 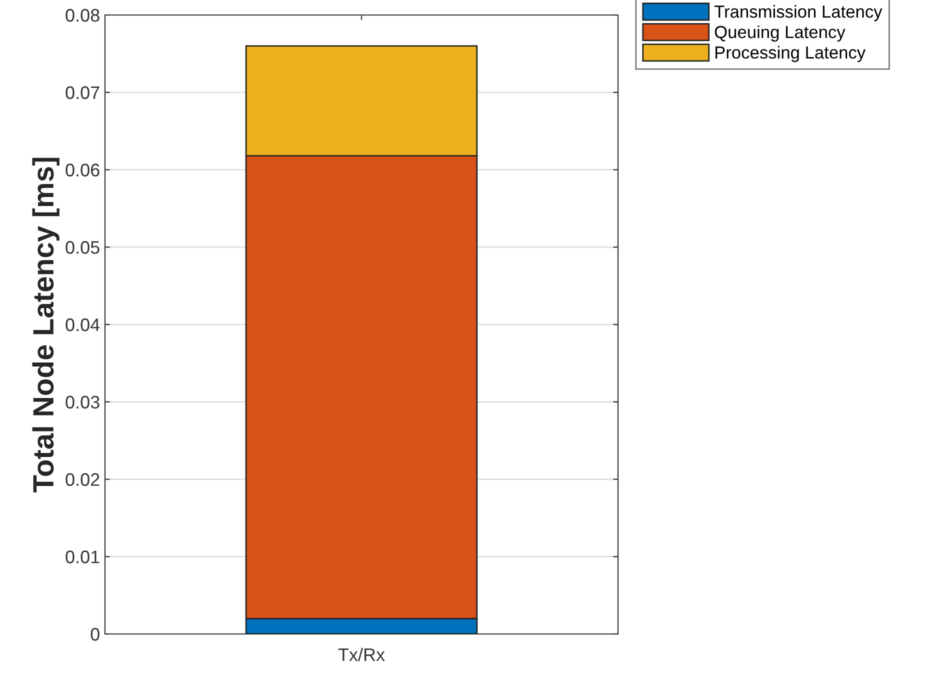 I want to click on legend-label: Queuing Latency, so click(x=780, y=33).